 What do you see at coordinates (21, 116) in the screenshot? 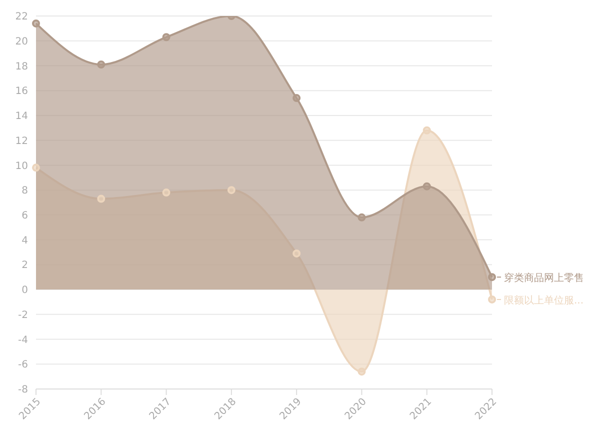
I see `y-tick-label: 14` at bounding box center [21, 116].